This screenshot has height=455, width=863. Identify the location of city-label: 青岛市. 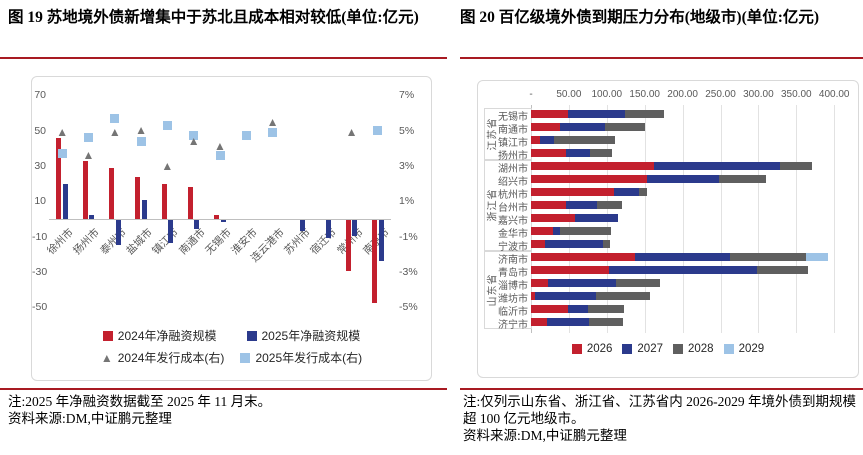
(513, 273).